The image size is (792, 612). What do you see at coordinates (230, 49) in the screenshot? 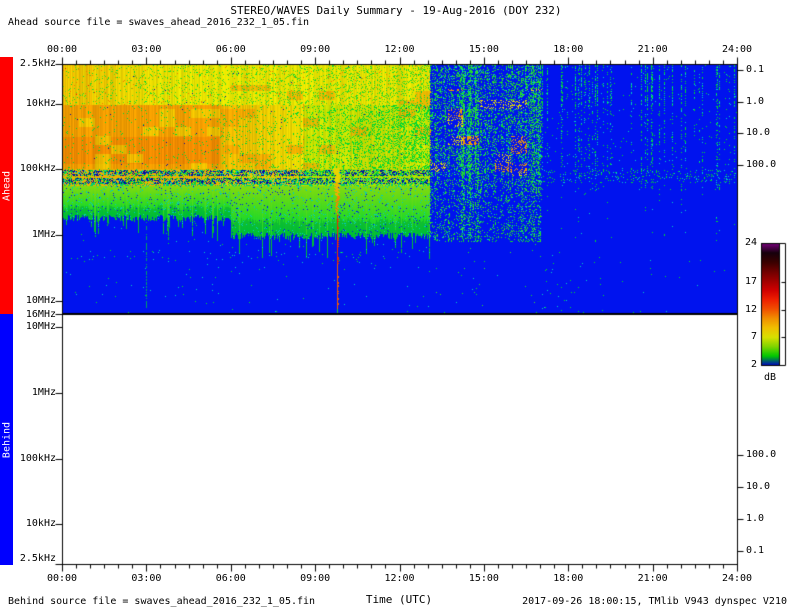
I see `time-tick-label-top: 06:00` at bounding box center [230, 49].